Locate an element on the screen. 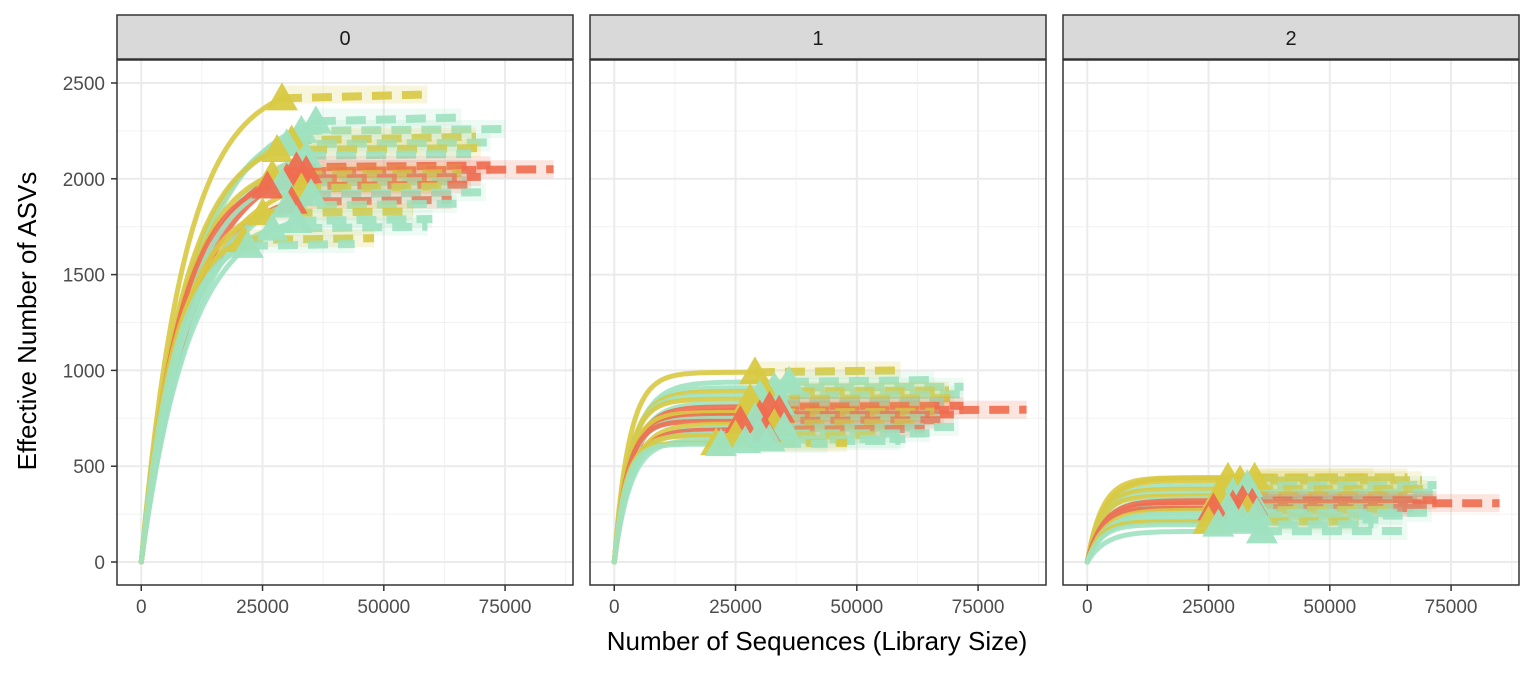  y-tick-label: 1500 is located at coordinates (84, 276).